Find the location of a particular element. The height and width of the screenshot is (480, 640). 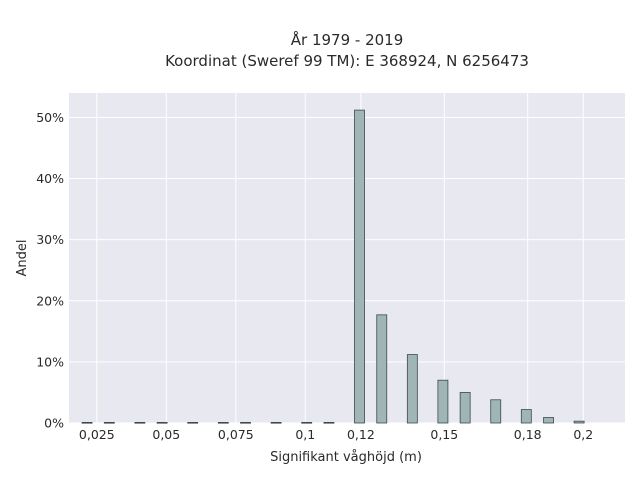

x-tick-label: 0,075 is located at coordinates (236, 434).